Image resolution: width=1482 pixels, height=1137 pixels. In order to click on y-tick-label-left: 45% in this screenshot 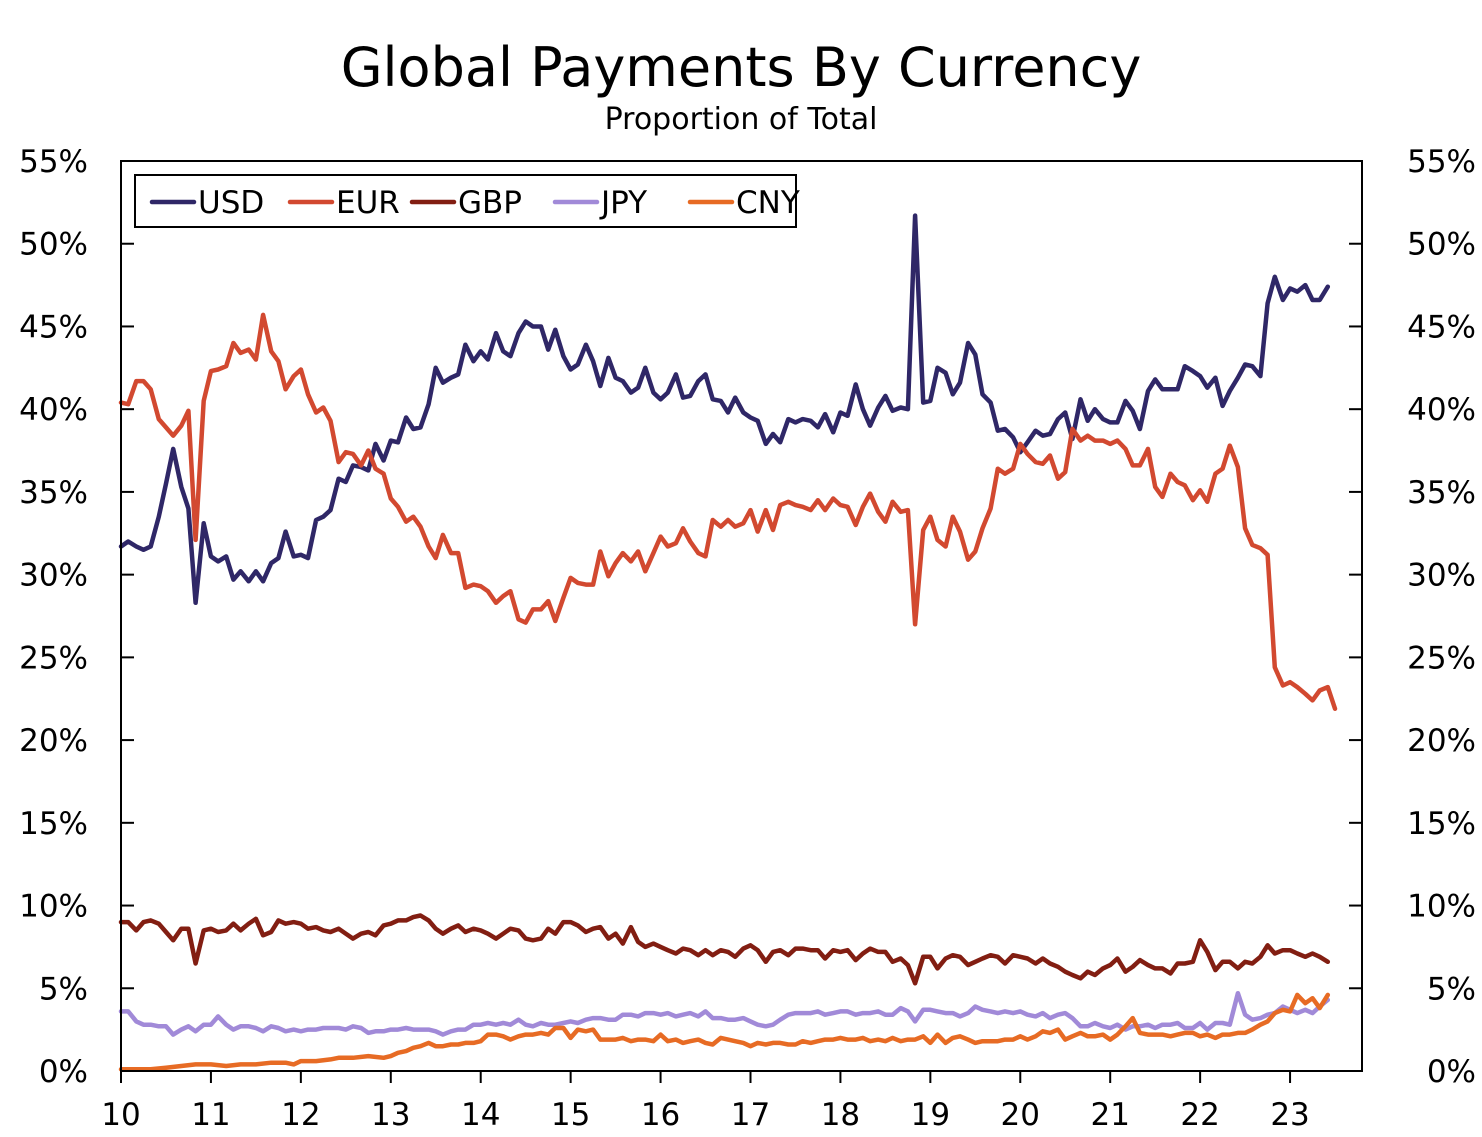, I will do `click(53, 327)`.